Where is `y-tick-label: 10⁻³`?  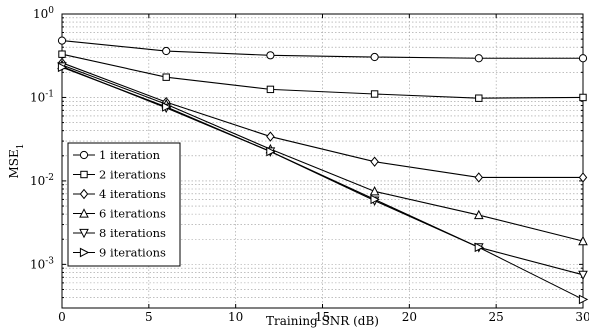 y-tick-label: 10⁻³ is located at coordinates (42, 263).